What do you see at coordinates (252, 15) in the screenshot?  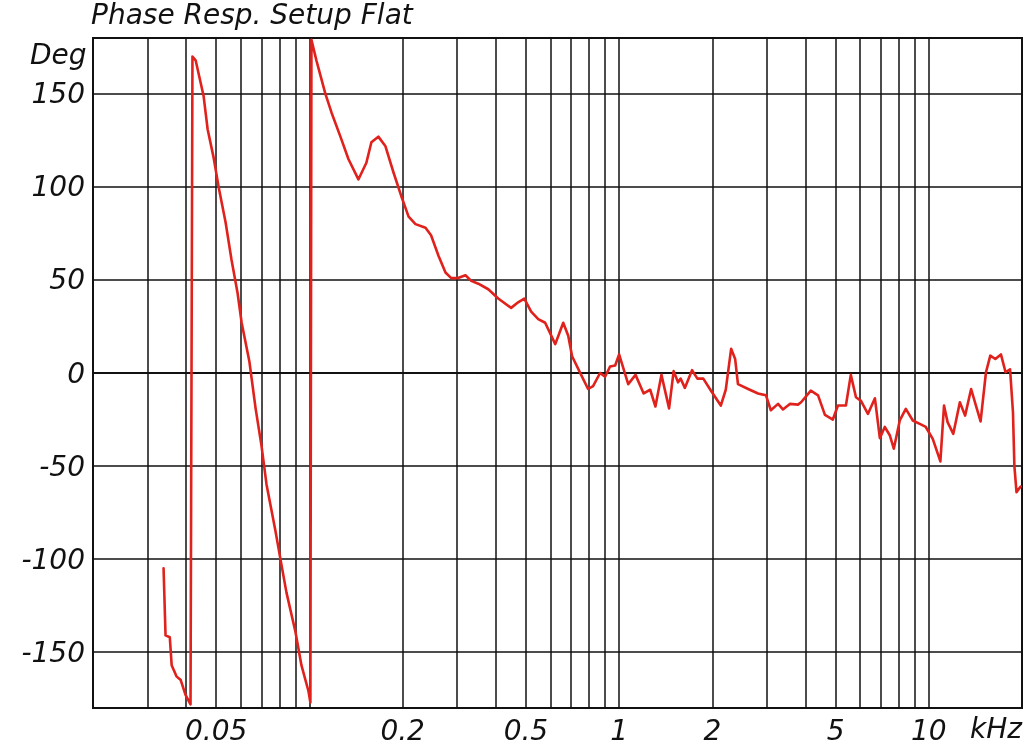 I see `chart-title: Phase Resp. Setup Flat` at bounding box center [252, 15].